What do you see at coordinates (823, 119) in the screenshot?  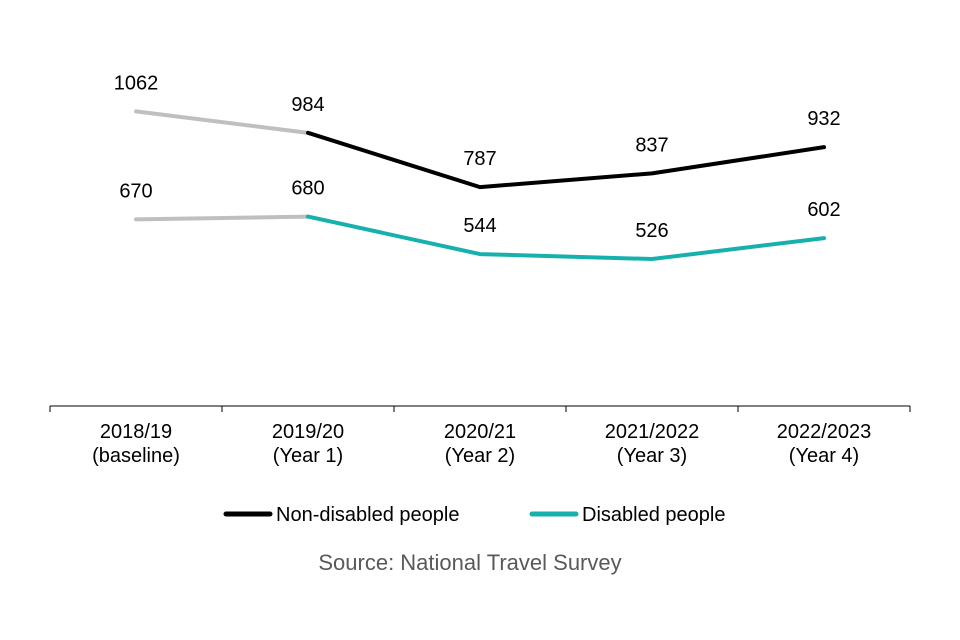 I see `data-label: 932` at bounding box center [823, 119].